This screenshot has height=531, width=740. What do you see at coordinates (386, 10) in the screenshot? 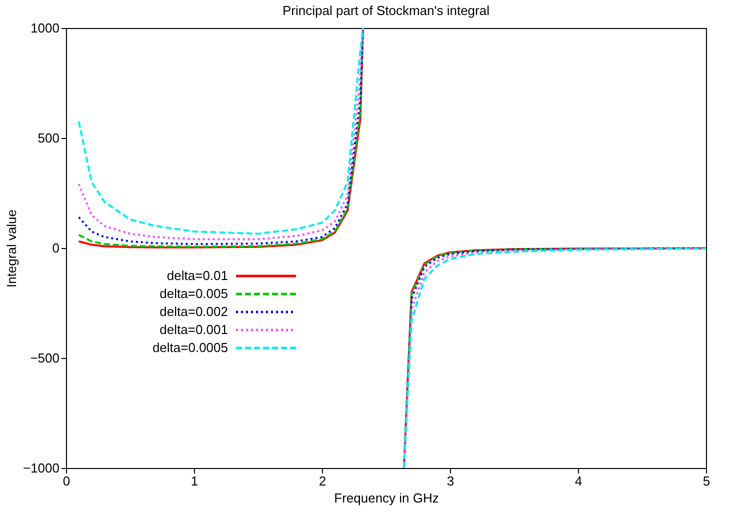
I see `chart-title: Principal part of Stockman's integral` at bounding box center [386, 10].